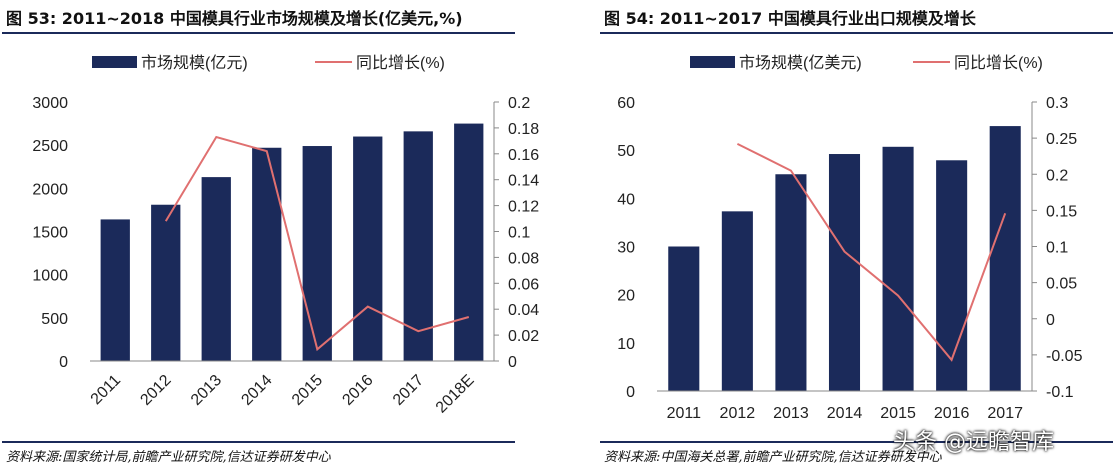 Image resolution: width=1116 pixels, height=469 pixels. What do you see at coordinates (1060, 392) in the screenshot?
I see `y-right-tick-label: -0.1` at bounding box center [1060, 392].